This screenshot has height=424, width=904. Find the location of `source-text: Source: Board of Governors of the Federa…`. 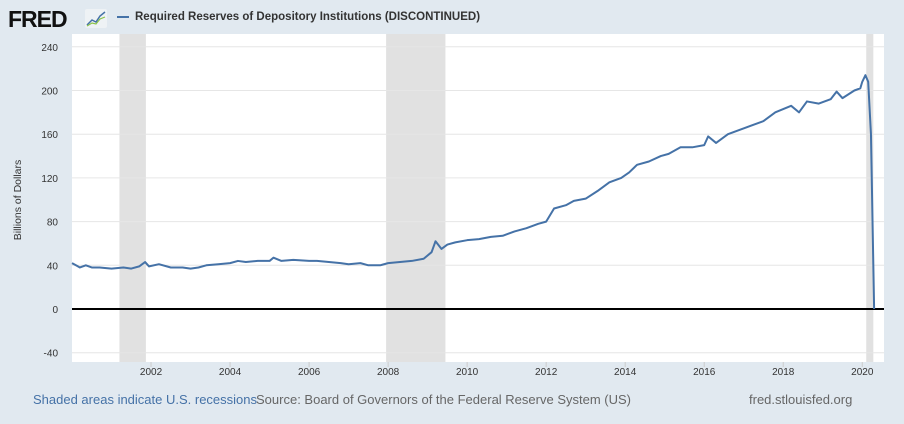

source-text: Source: Board of Governors of the Federa… is located at coordinates (443, 399).